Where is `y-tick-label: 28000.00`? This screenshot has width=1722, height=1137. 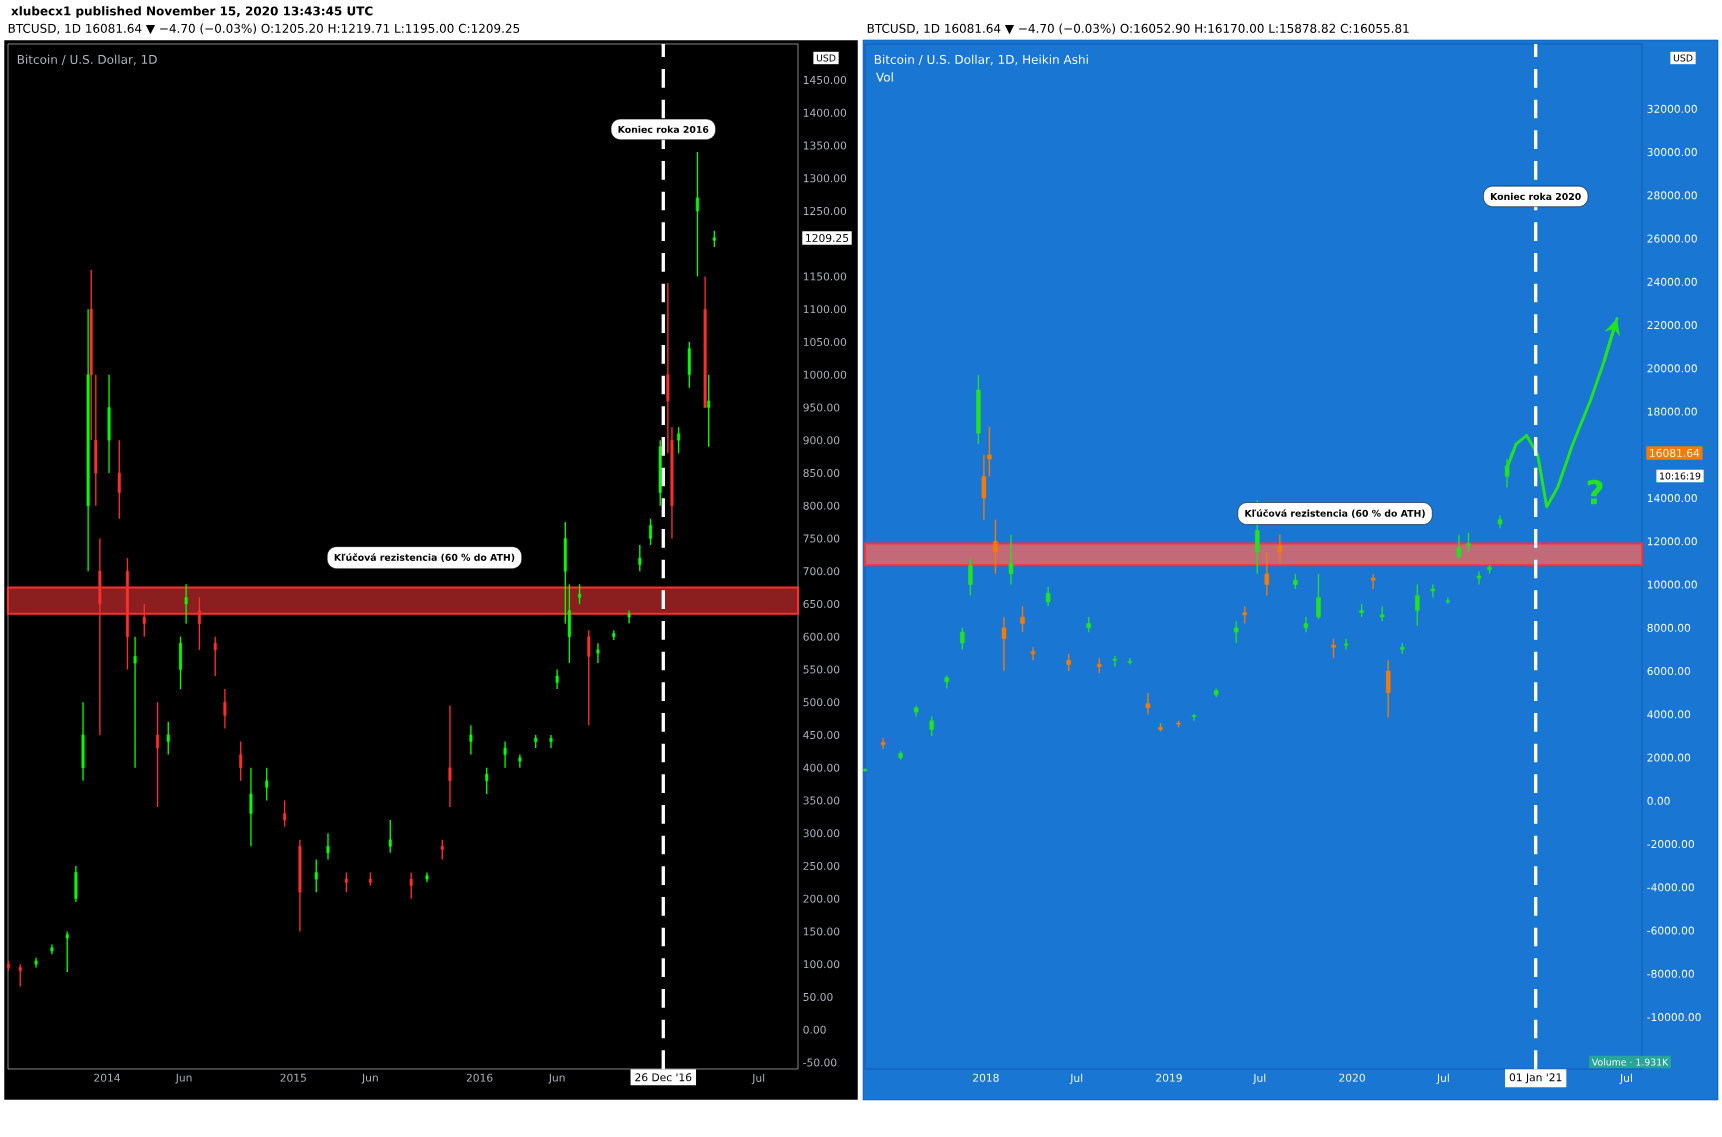
y-tick-label: 28000.00 is located at coordinates (1672, 195).